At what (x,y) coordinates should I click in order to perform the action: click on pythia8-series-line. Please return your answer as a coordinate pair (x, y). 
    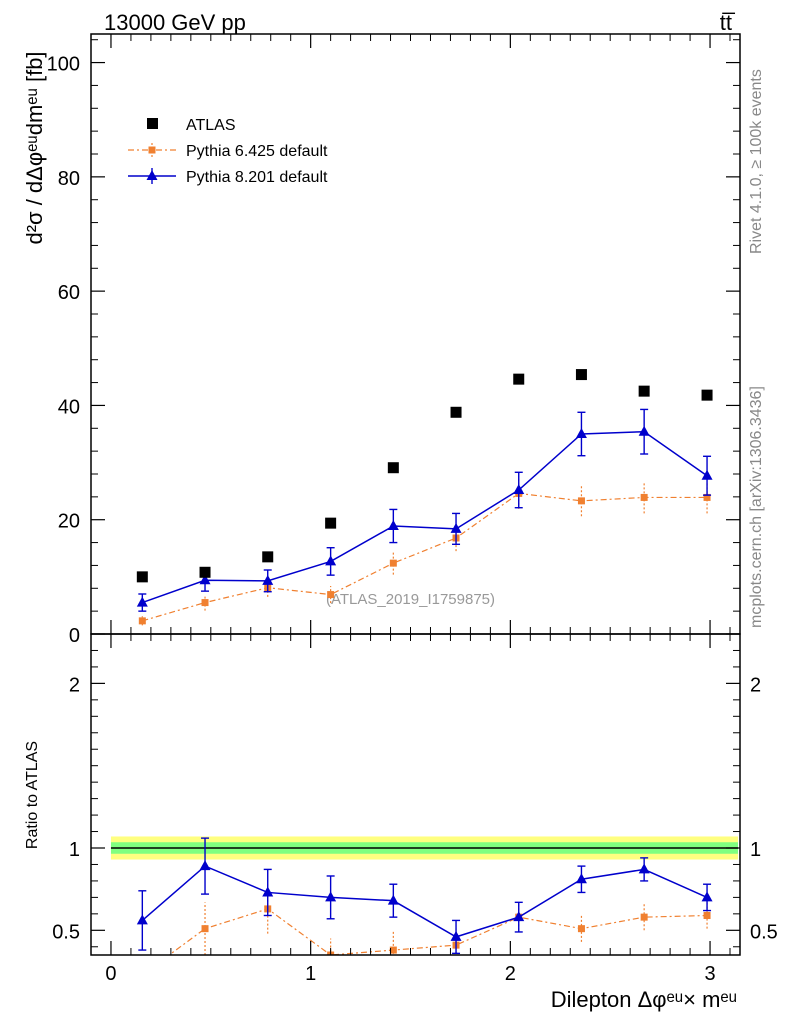
    Looking at the image, I should click on (425, 517).